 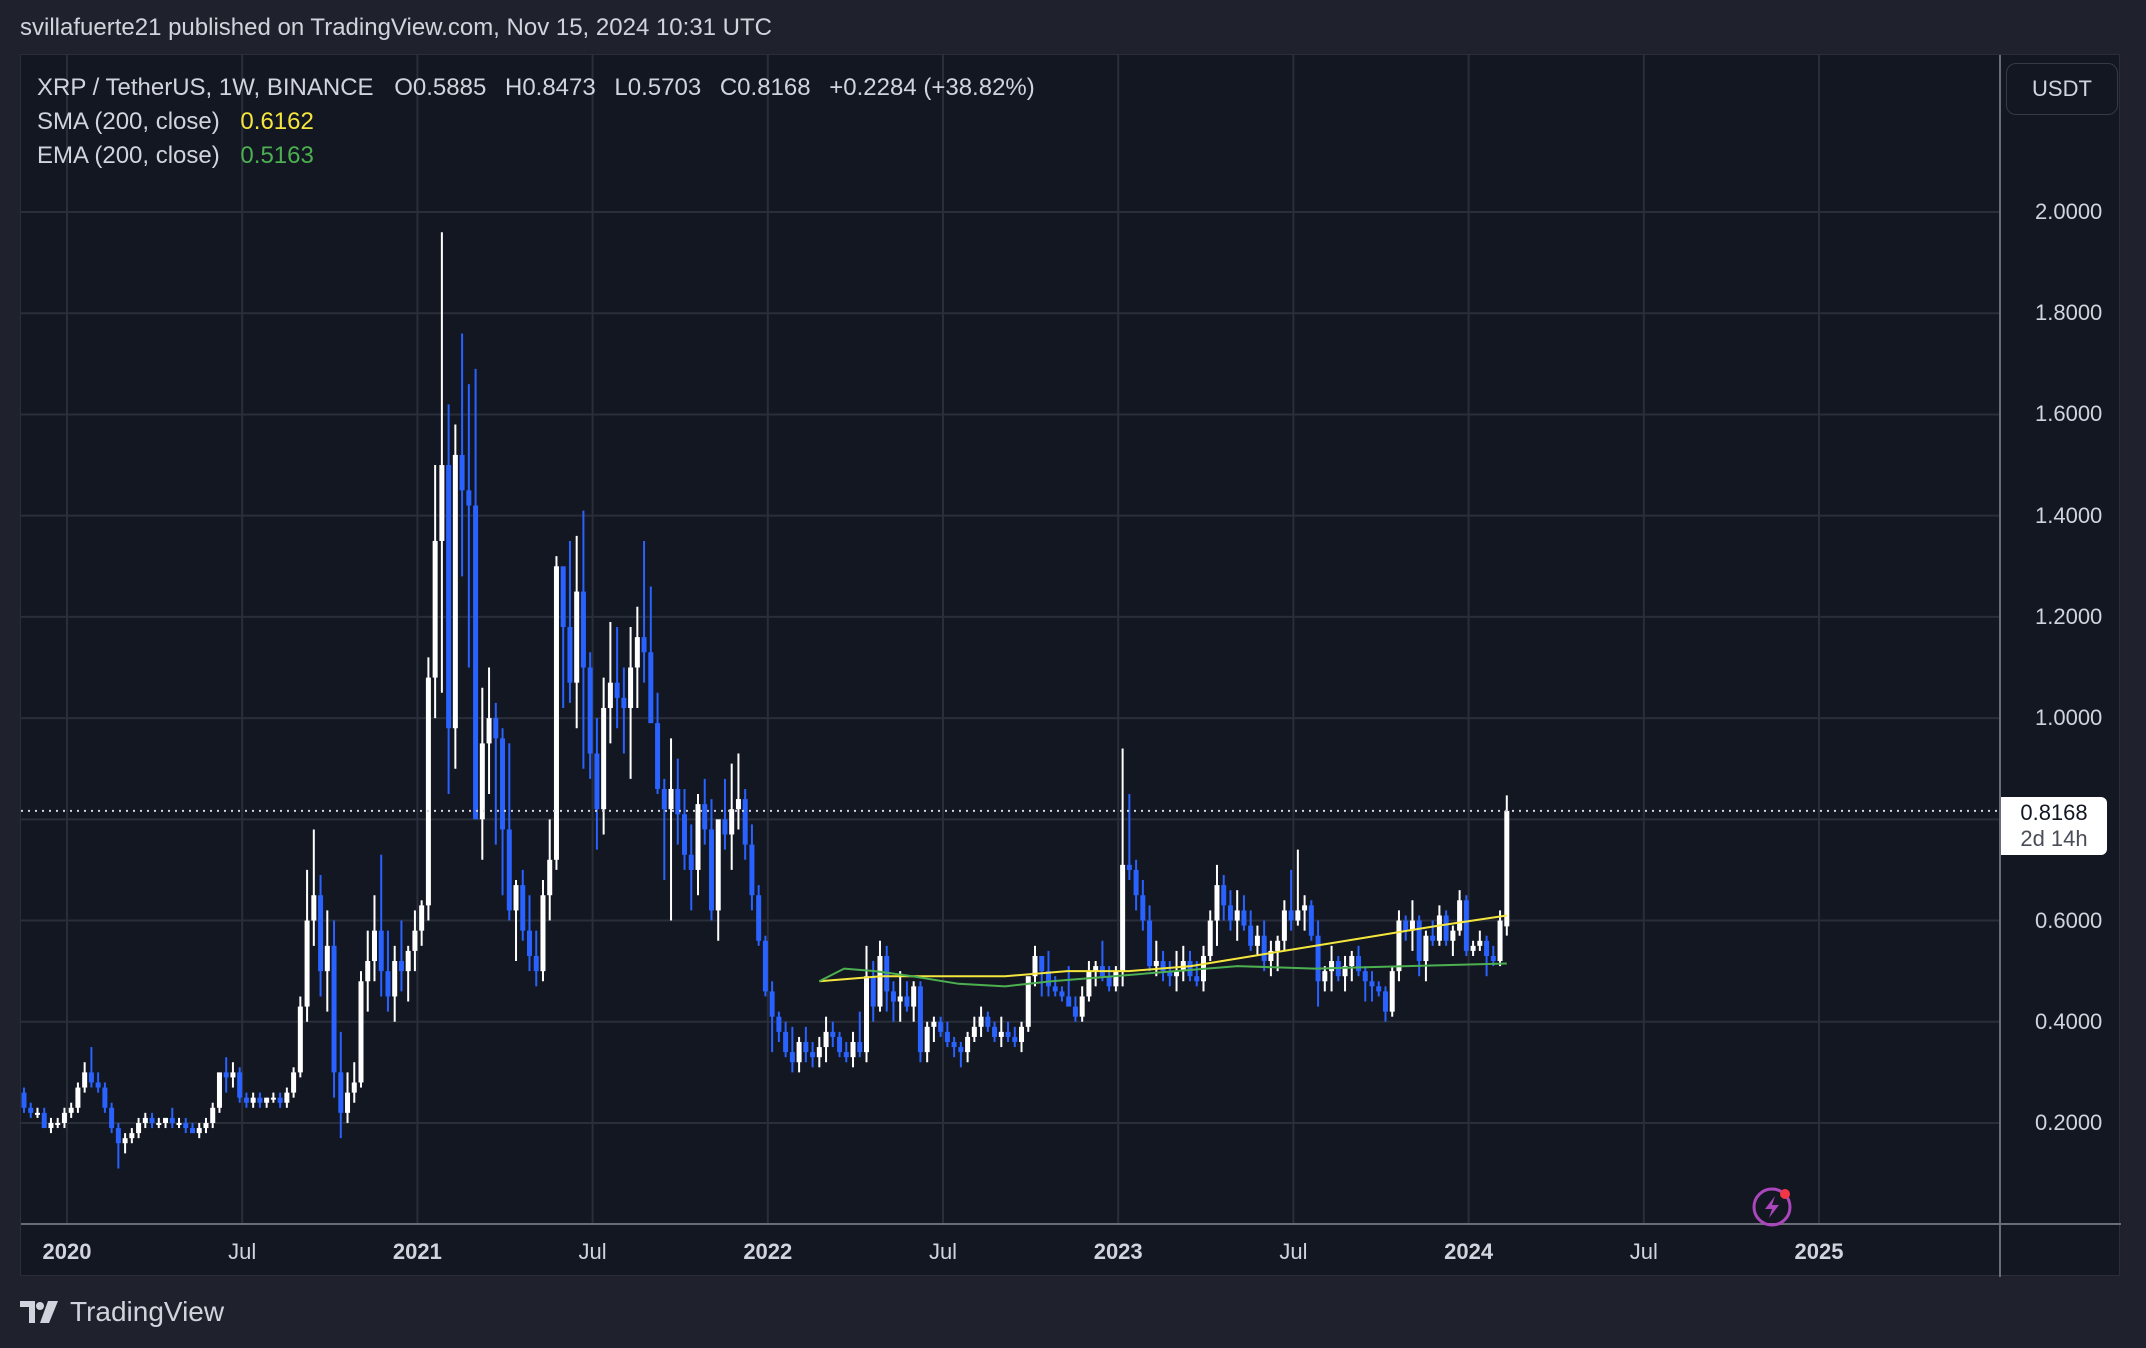 What do you see at coordinates (768, 1251) in the screenshot?
I see `time-tick: 2022` at bounding box center [768, 1251].